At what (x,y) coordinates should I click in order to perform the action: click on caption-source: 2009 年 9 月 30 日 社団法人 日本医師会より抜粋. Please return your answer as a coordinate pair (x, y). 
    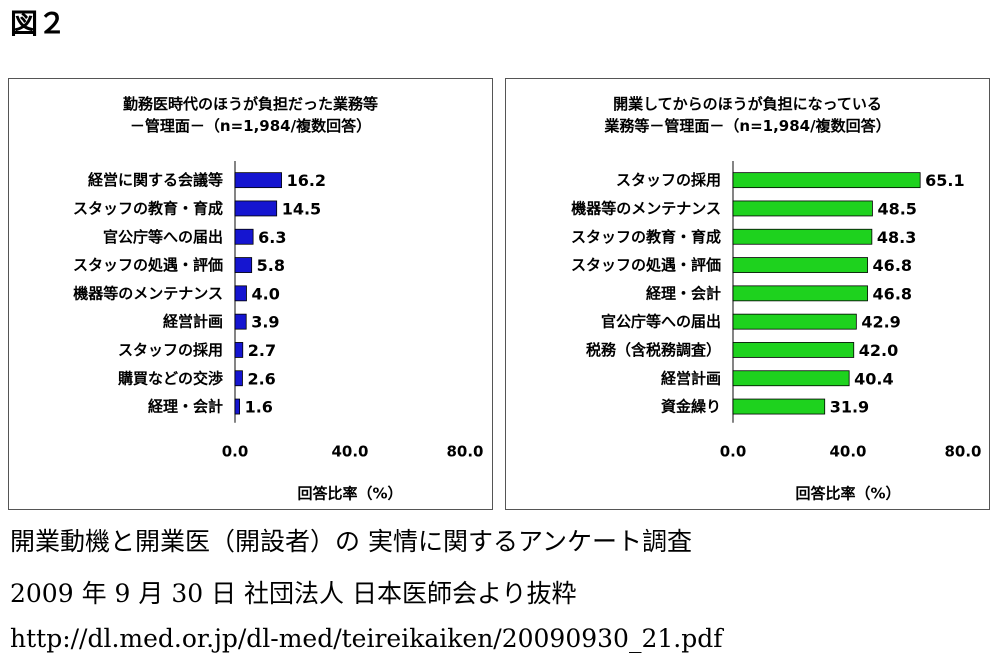
    Looking at the image, I should click on (293, 593).